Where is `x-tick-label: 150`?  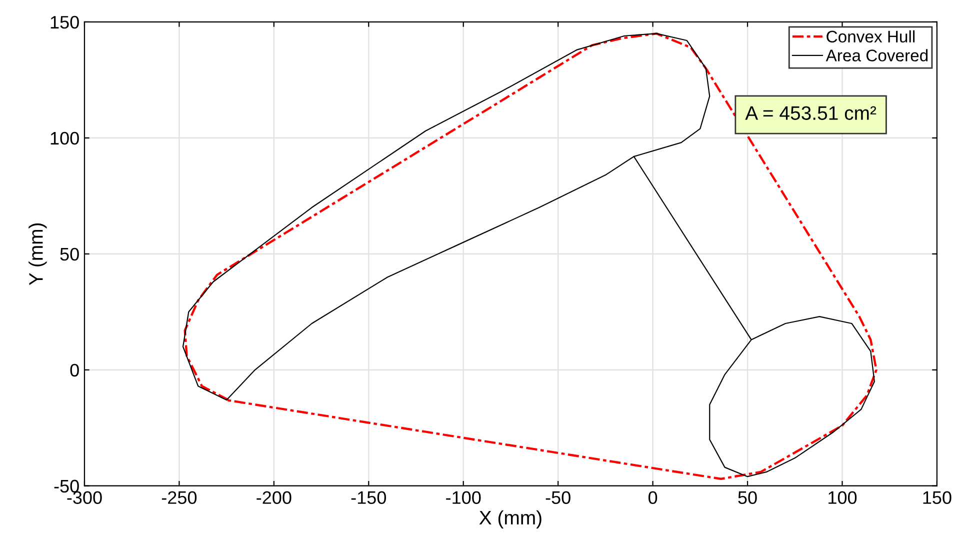 x-tick-label: 150 is located at coordinates (937, 497).